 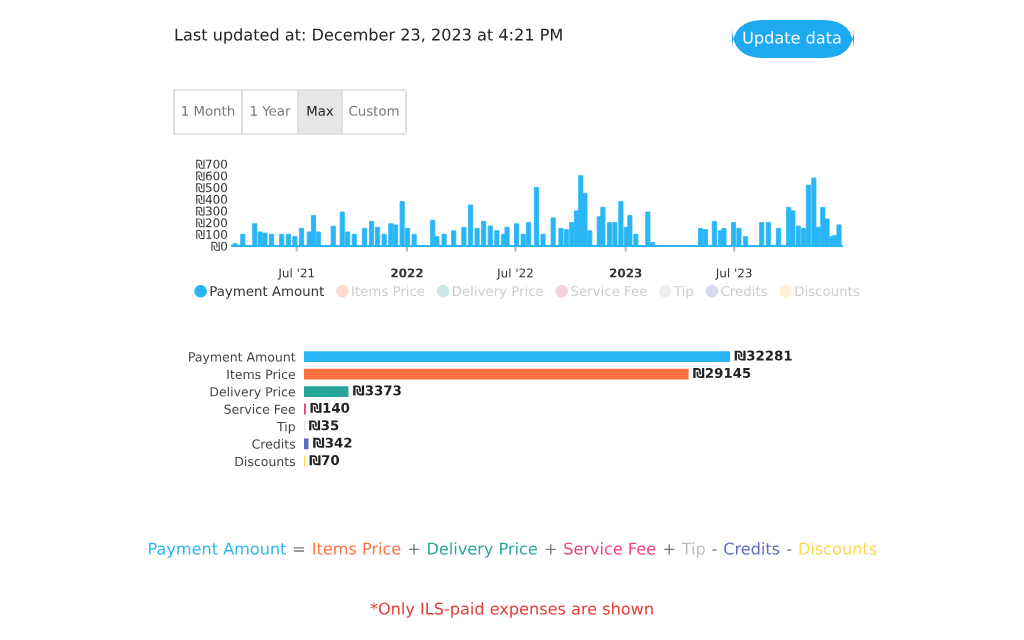 What do you see at coordinates (752, 548) in the screenshot?
I see `text: Credits` at bounding box center [752, 548].